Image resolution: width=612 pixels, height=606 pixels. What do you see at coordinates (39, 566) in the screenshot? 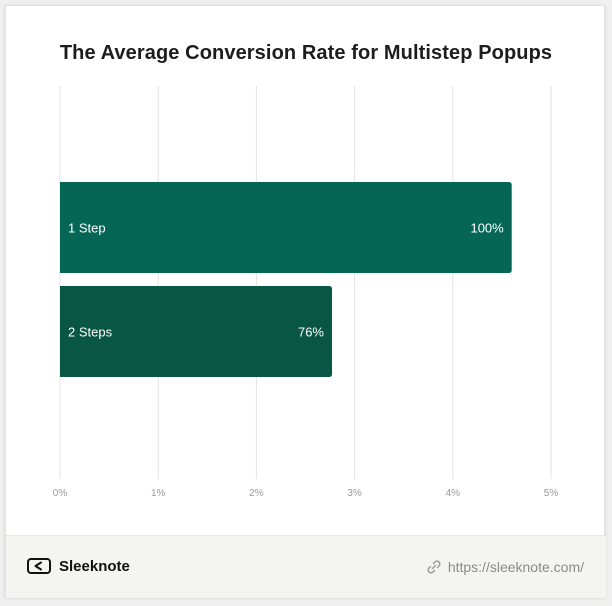
I see `sleeknote-logo-icon` at bounding box center [39, 566].